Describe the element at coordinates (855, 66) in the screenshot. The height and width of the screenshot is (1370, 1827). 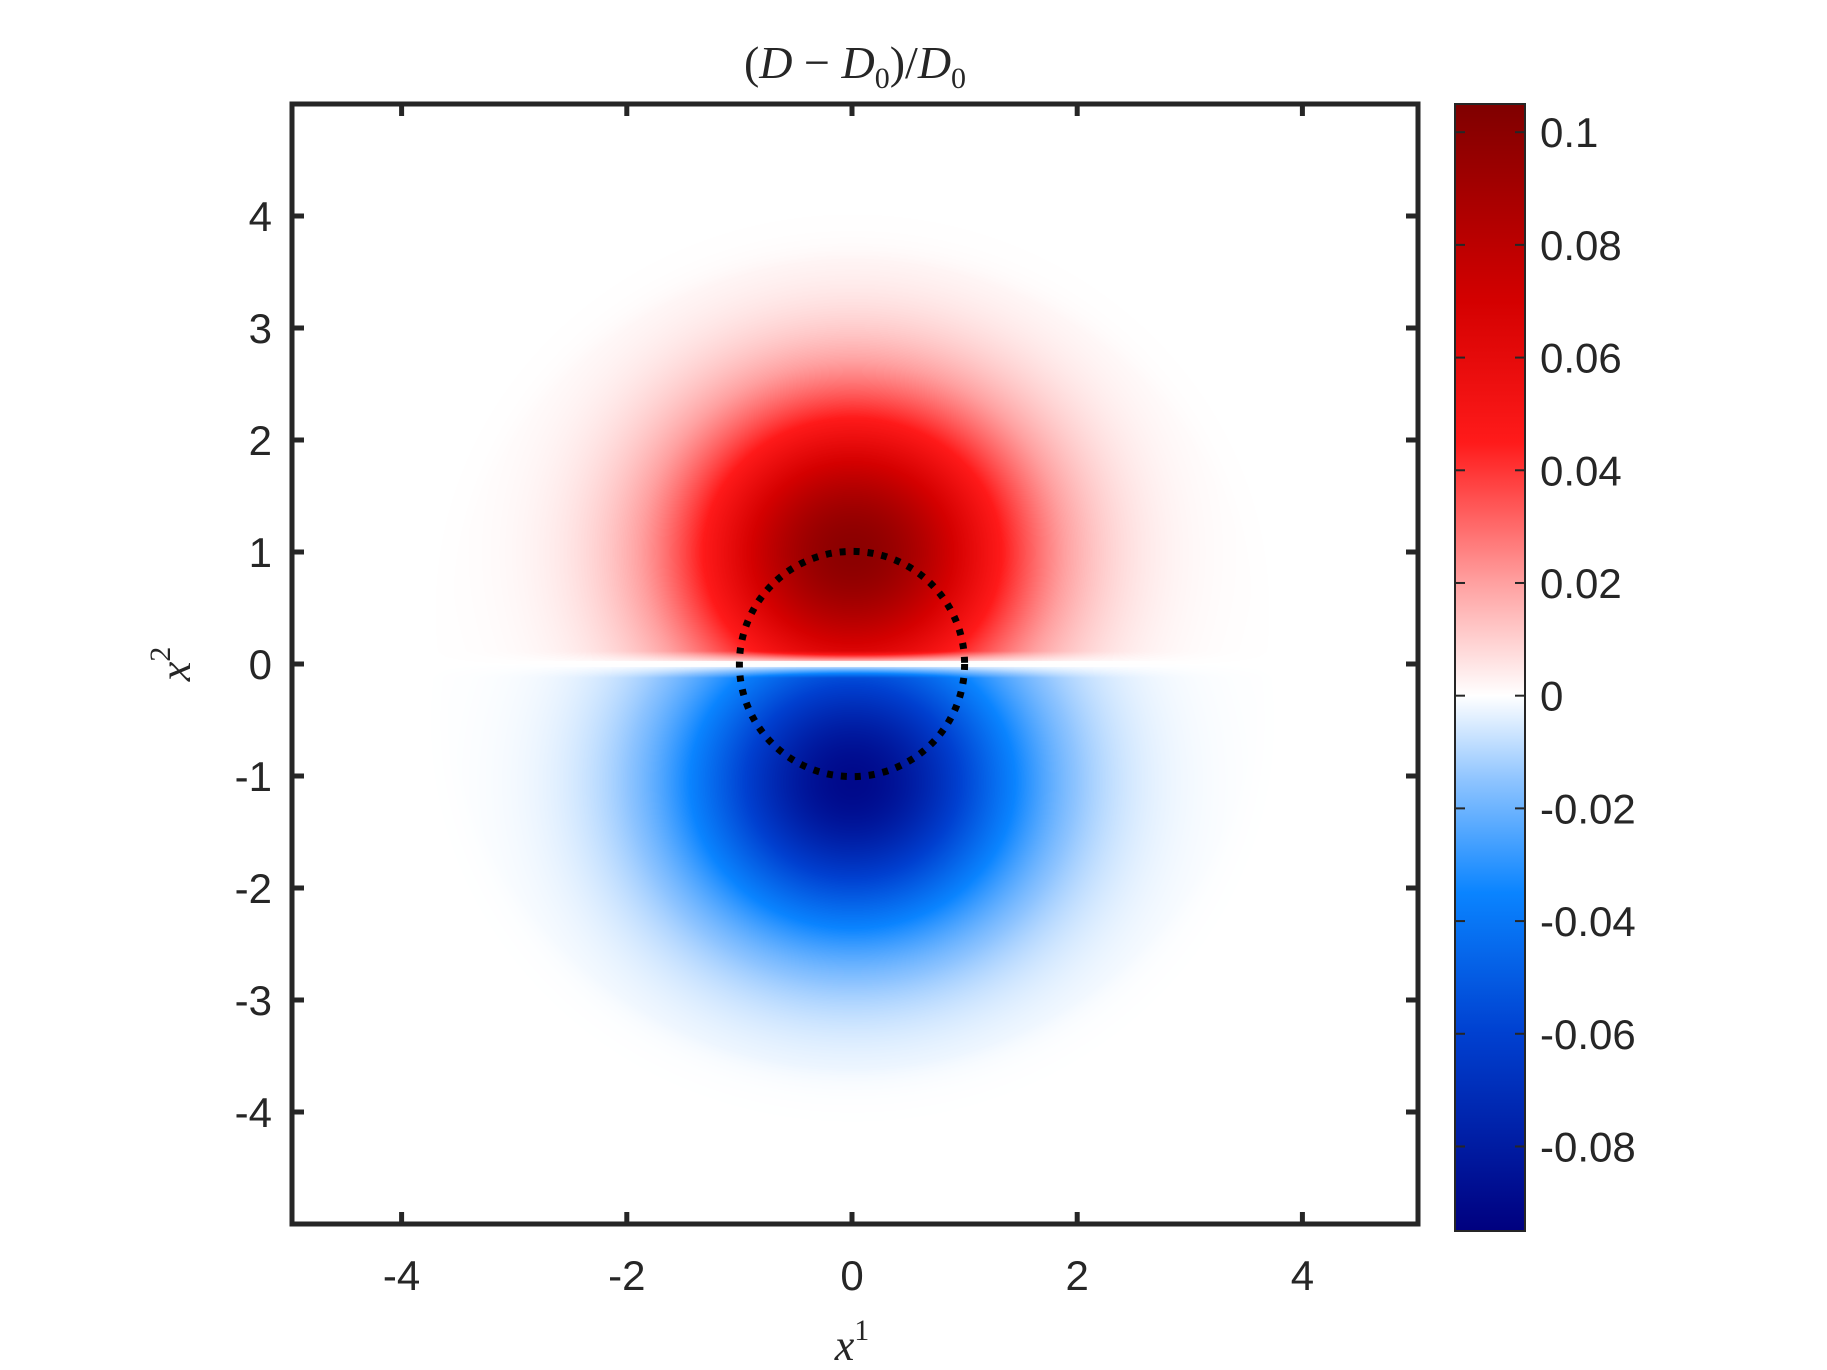
I see `chart-title: (D − D0)/D0` at that location.